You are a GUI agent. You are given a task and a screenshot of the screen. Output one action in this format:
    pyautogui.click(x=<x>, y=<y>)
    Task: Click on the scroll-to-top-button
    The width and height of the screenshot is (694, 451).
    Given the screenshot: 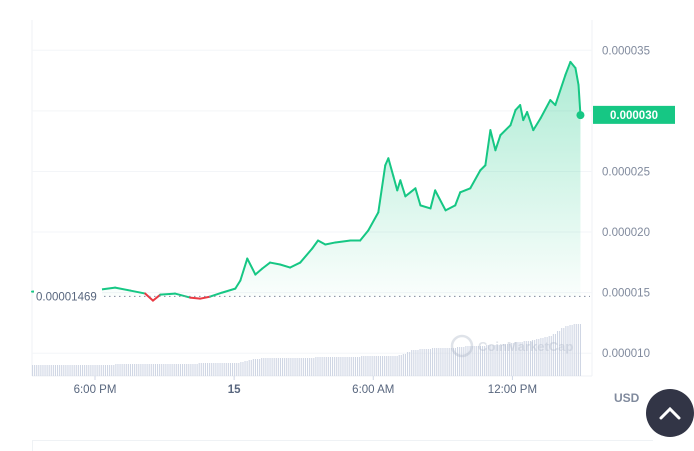 What is the action you would take?
    pyautogui.click(x=670, y=413)
    